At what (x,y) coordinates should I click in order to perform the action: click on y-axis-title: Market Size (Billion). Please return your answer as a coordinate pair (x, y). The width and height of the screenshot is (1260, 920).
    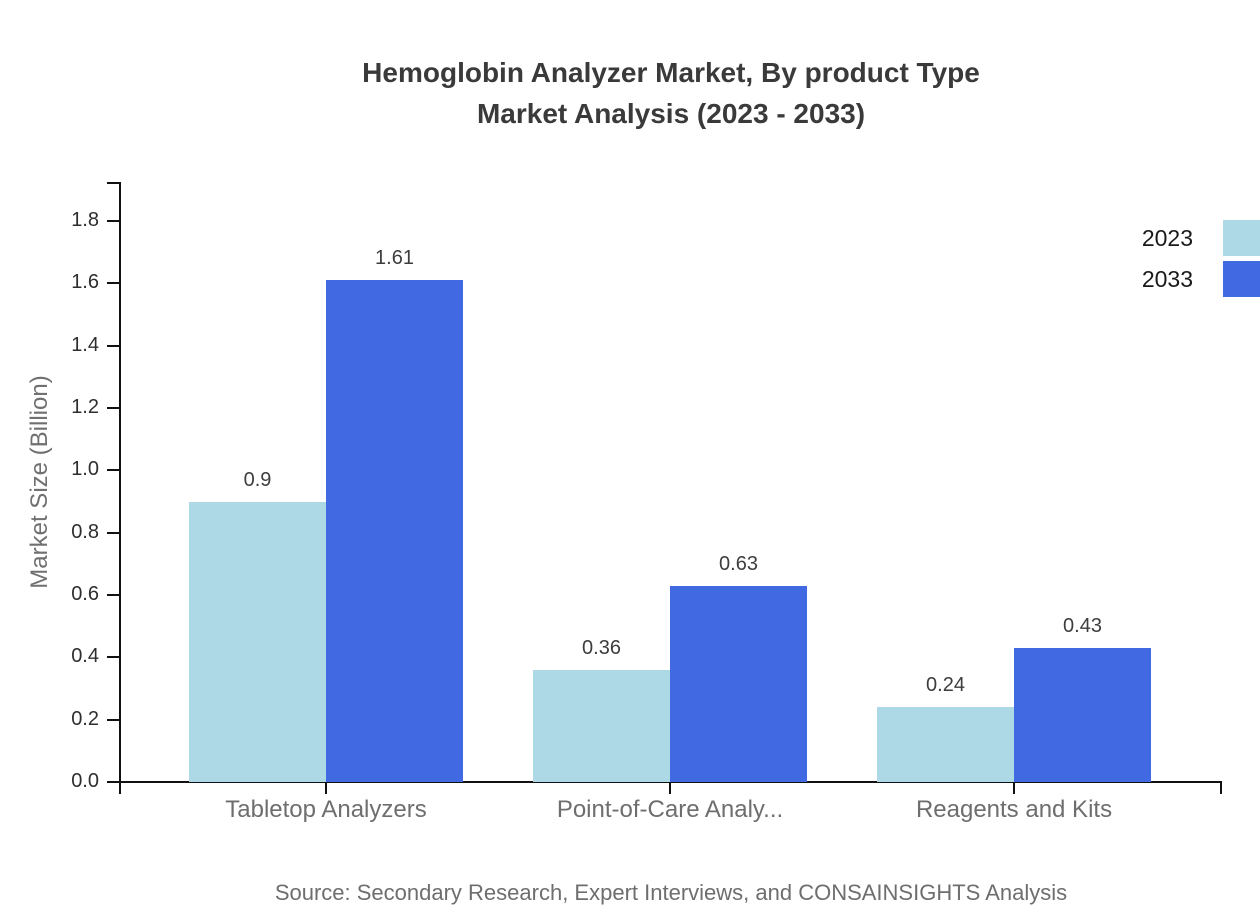
    Looking at the image, I should click on (39, 482).